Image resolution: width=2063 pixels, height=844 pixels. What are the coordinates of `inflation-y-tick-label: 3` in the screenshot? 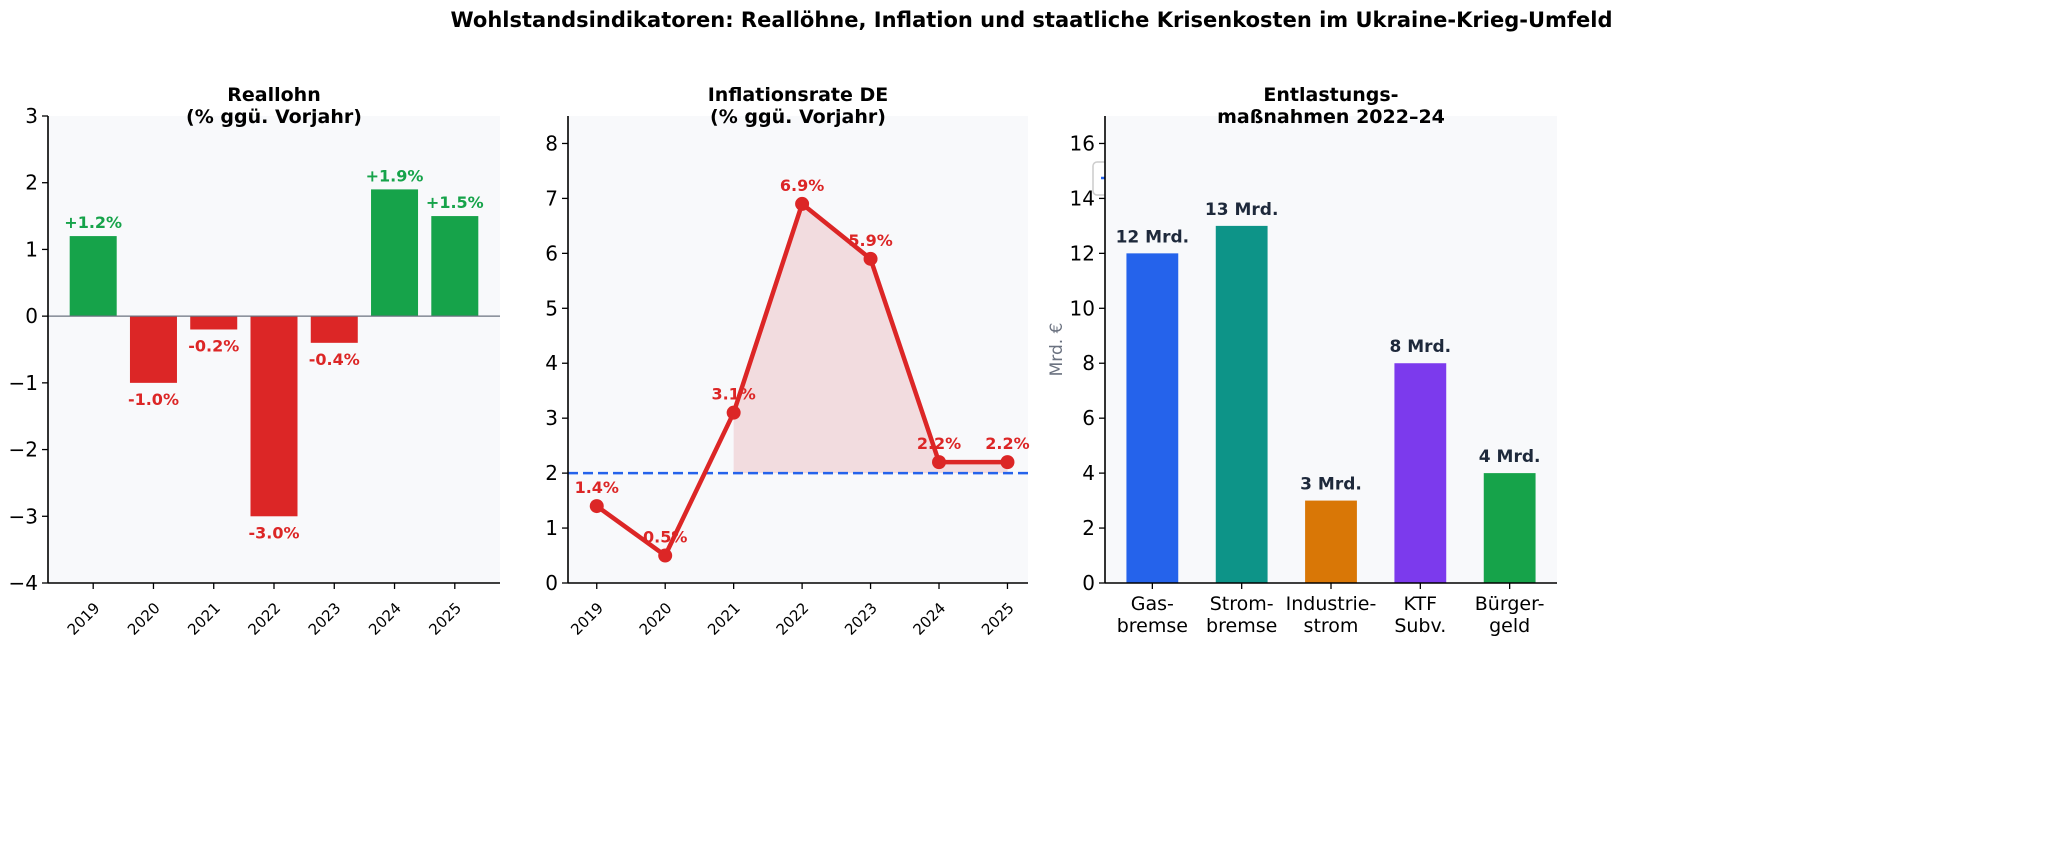 It's located at (551, 418).